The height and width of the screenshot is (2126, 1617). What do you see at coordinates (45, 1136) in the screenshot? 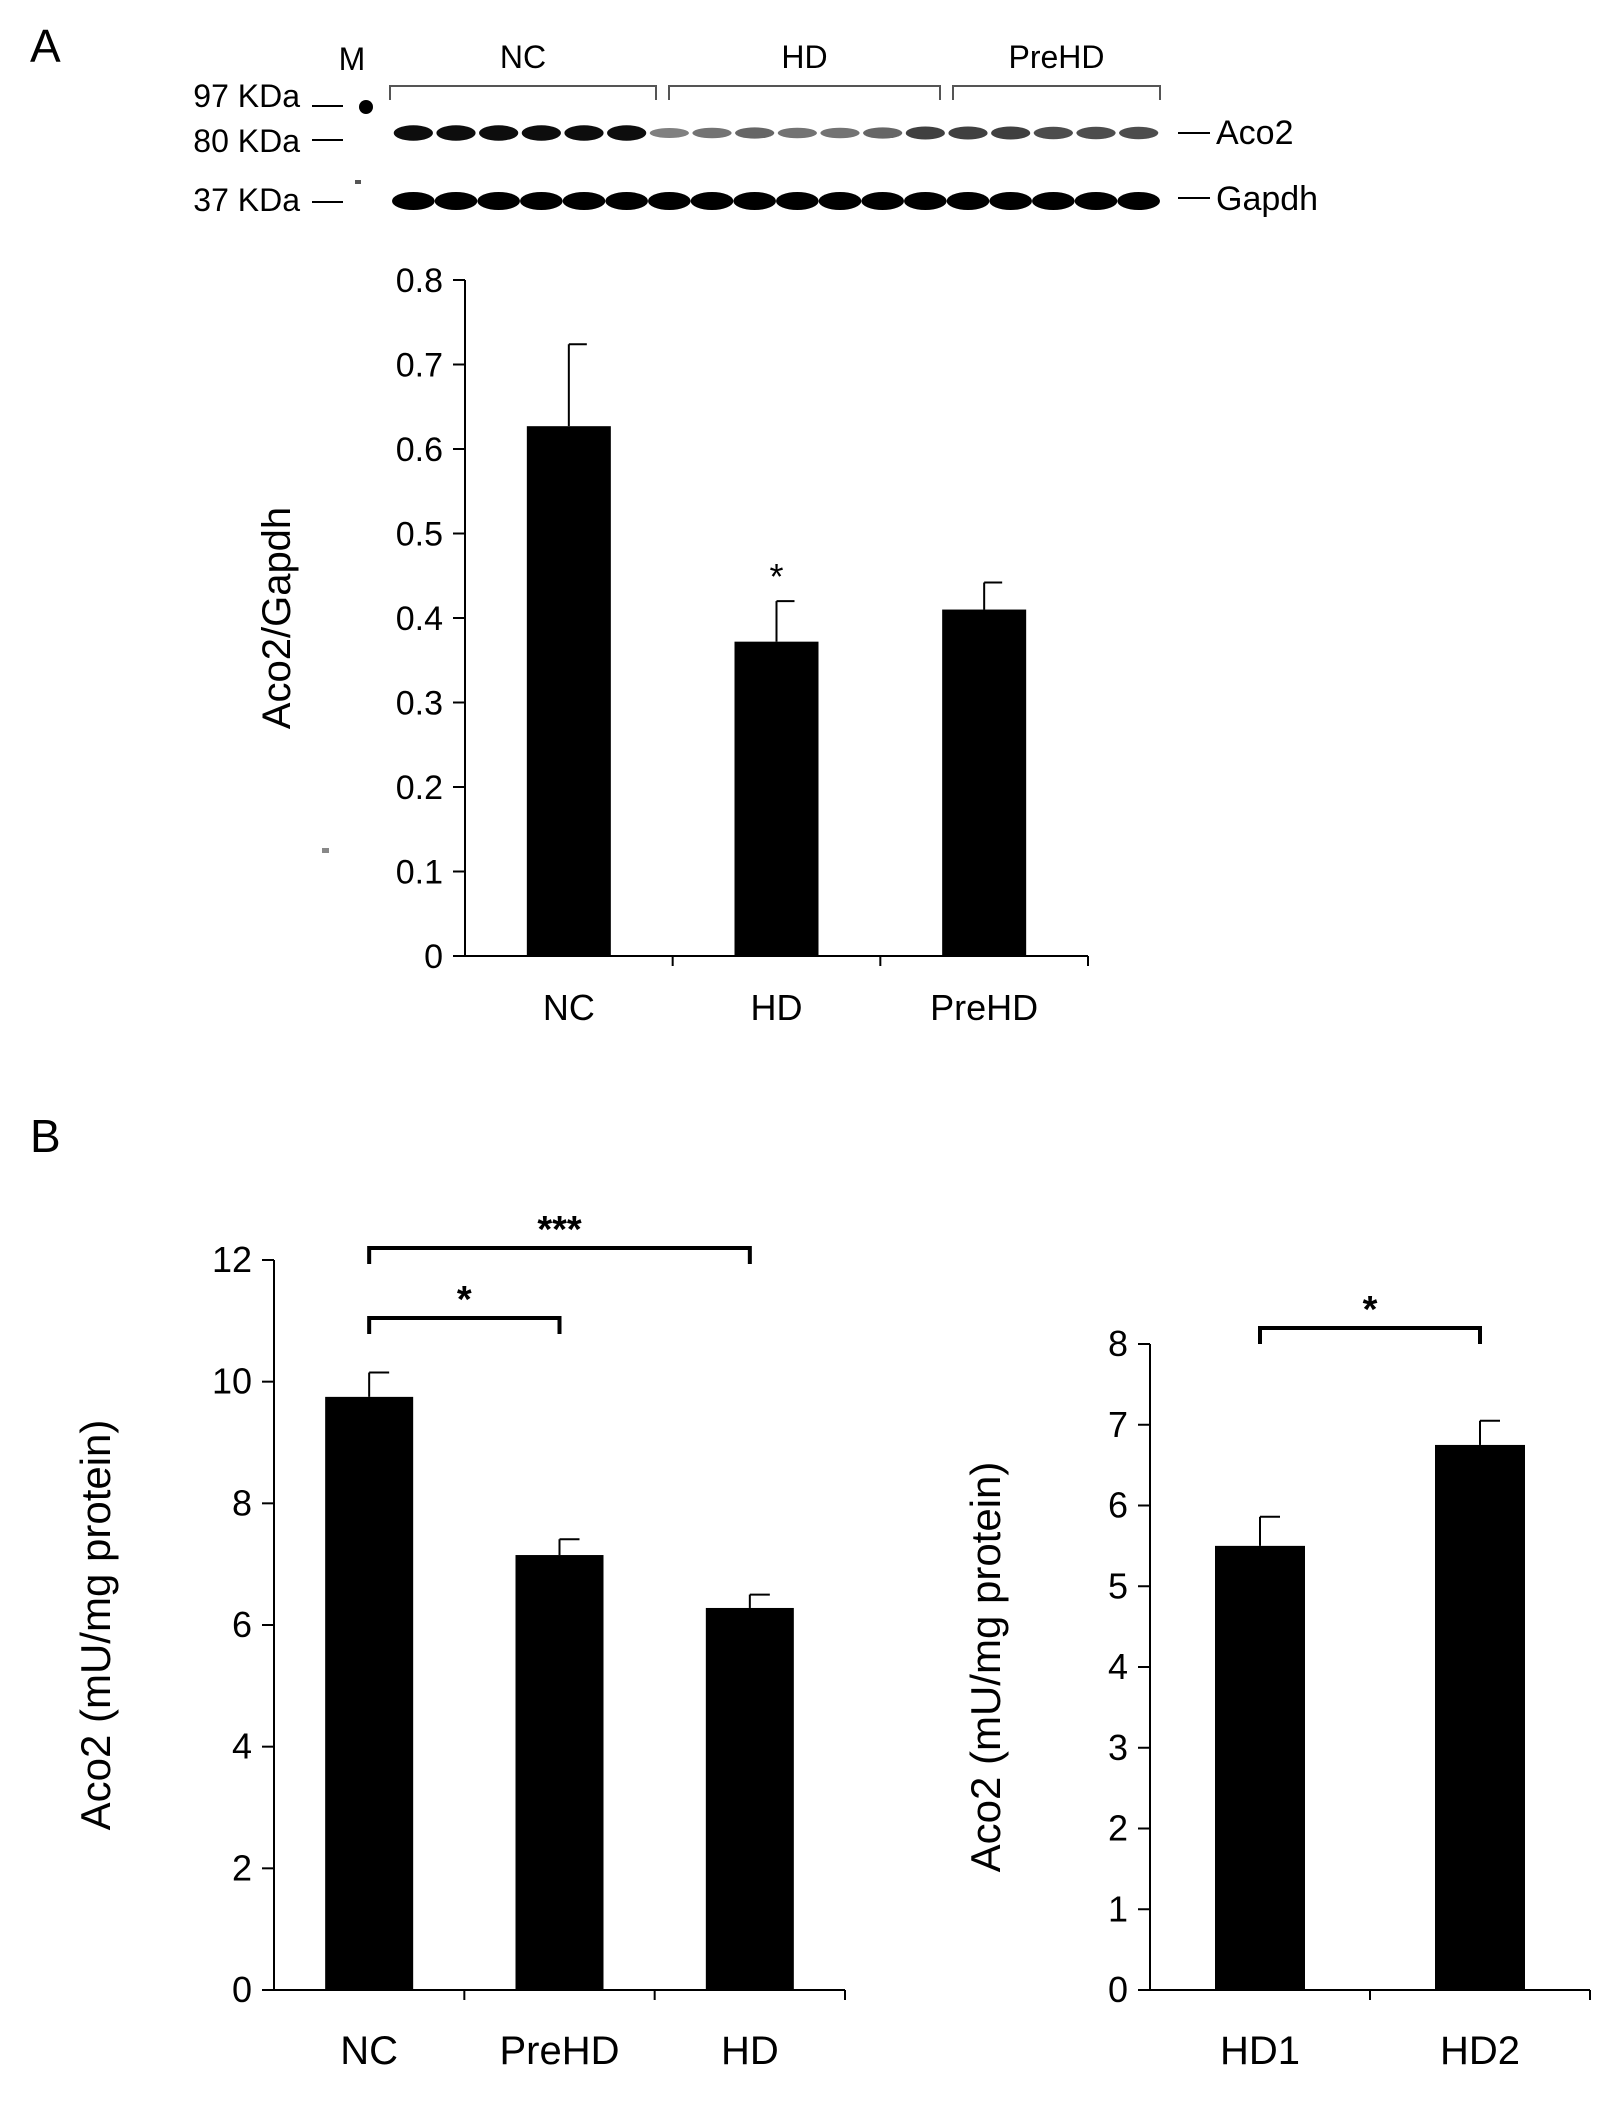
I see `panel-b-letter: B` at bounding box center [45, 1136].